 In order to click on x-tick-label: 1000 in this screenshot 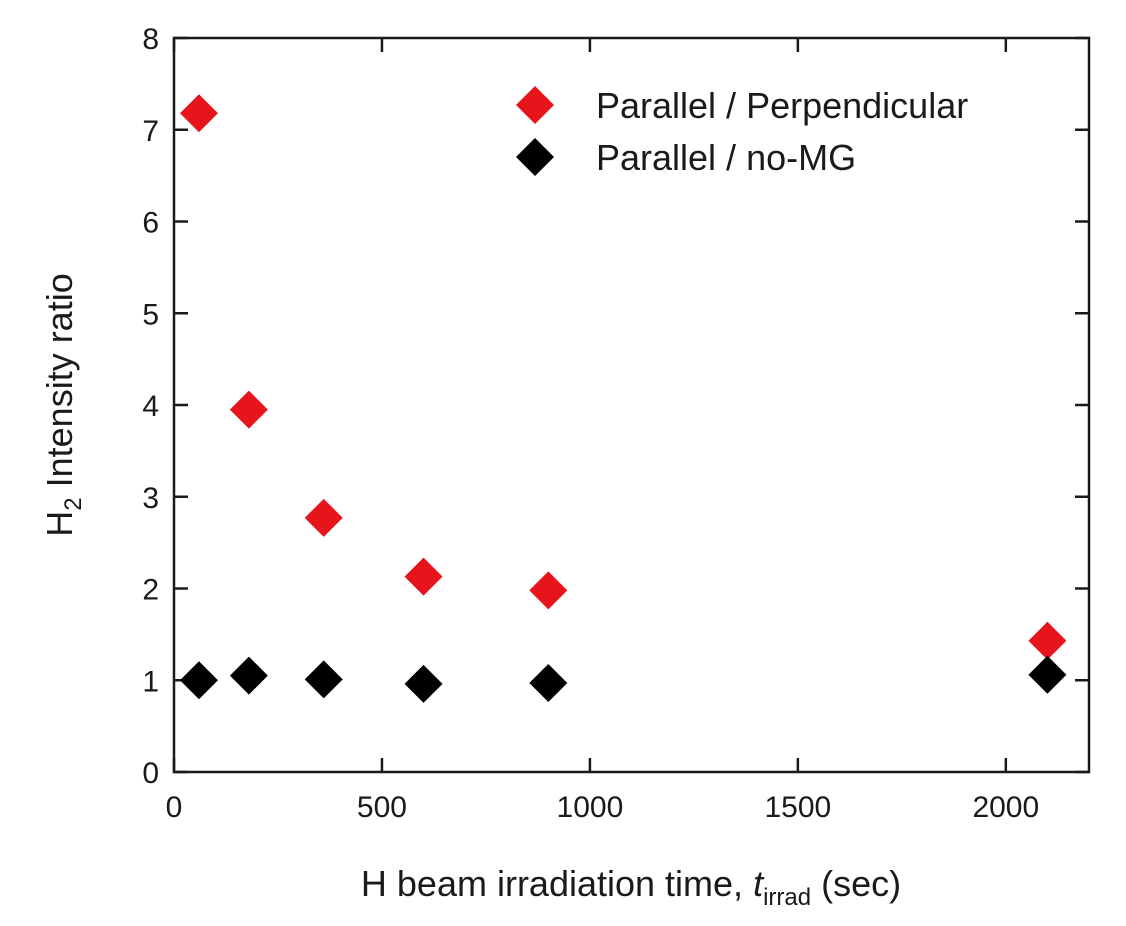, I will do `click(590, 807)`.